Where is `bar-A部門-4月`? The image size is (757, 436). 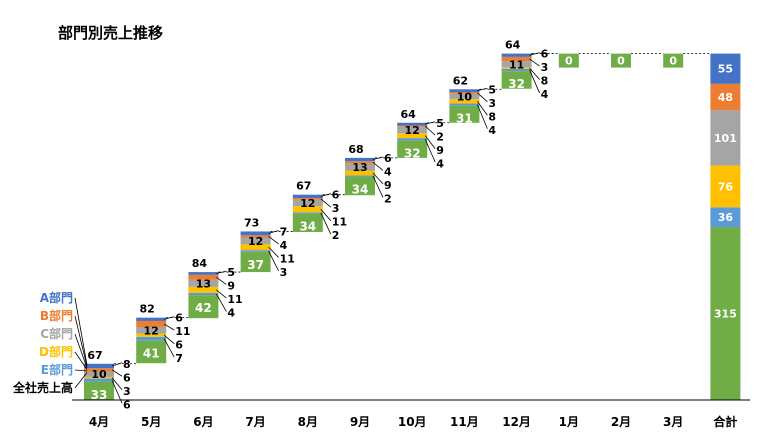
bar-A部門-4月 is located at coordinates (99, 366).